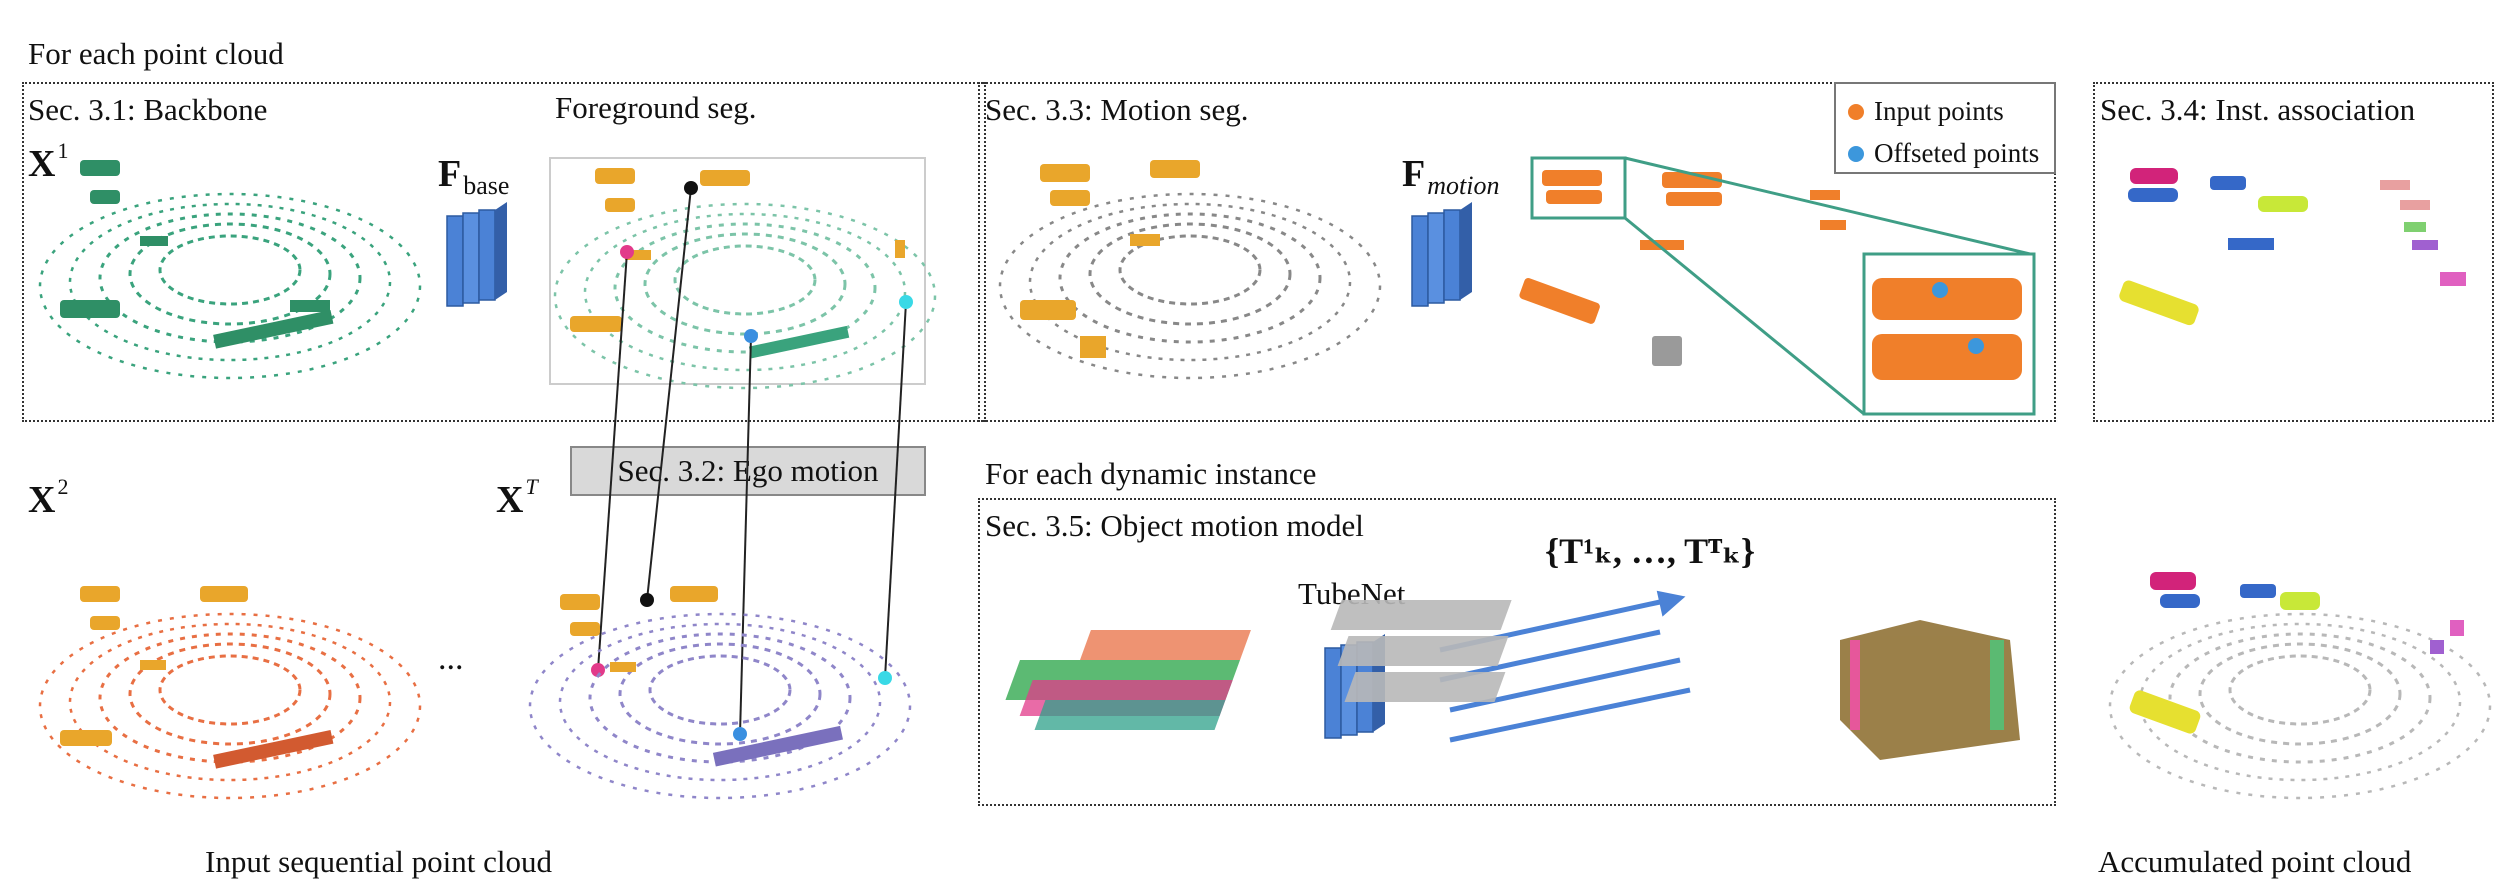  What do you see at coordinates (1957, 153) in the screenshot?
I see `legend-label-offset: Offseted points` at bounding box center [1957, 153].